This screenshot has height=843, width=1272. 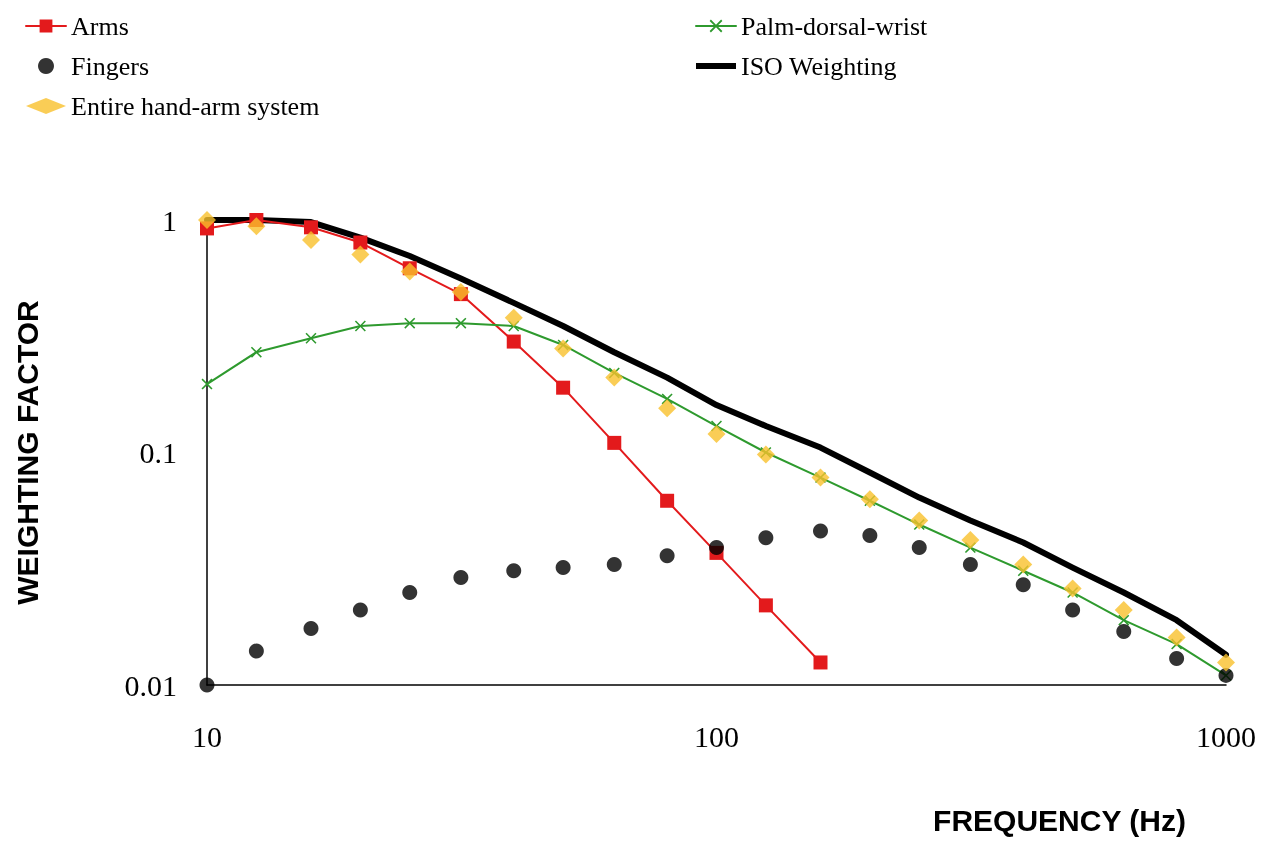 I want to click on y-axis-title: WEIGHTING FACTOR, so click(x=27, y=452).